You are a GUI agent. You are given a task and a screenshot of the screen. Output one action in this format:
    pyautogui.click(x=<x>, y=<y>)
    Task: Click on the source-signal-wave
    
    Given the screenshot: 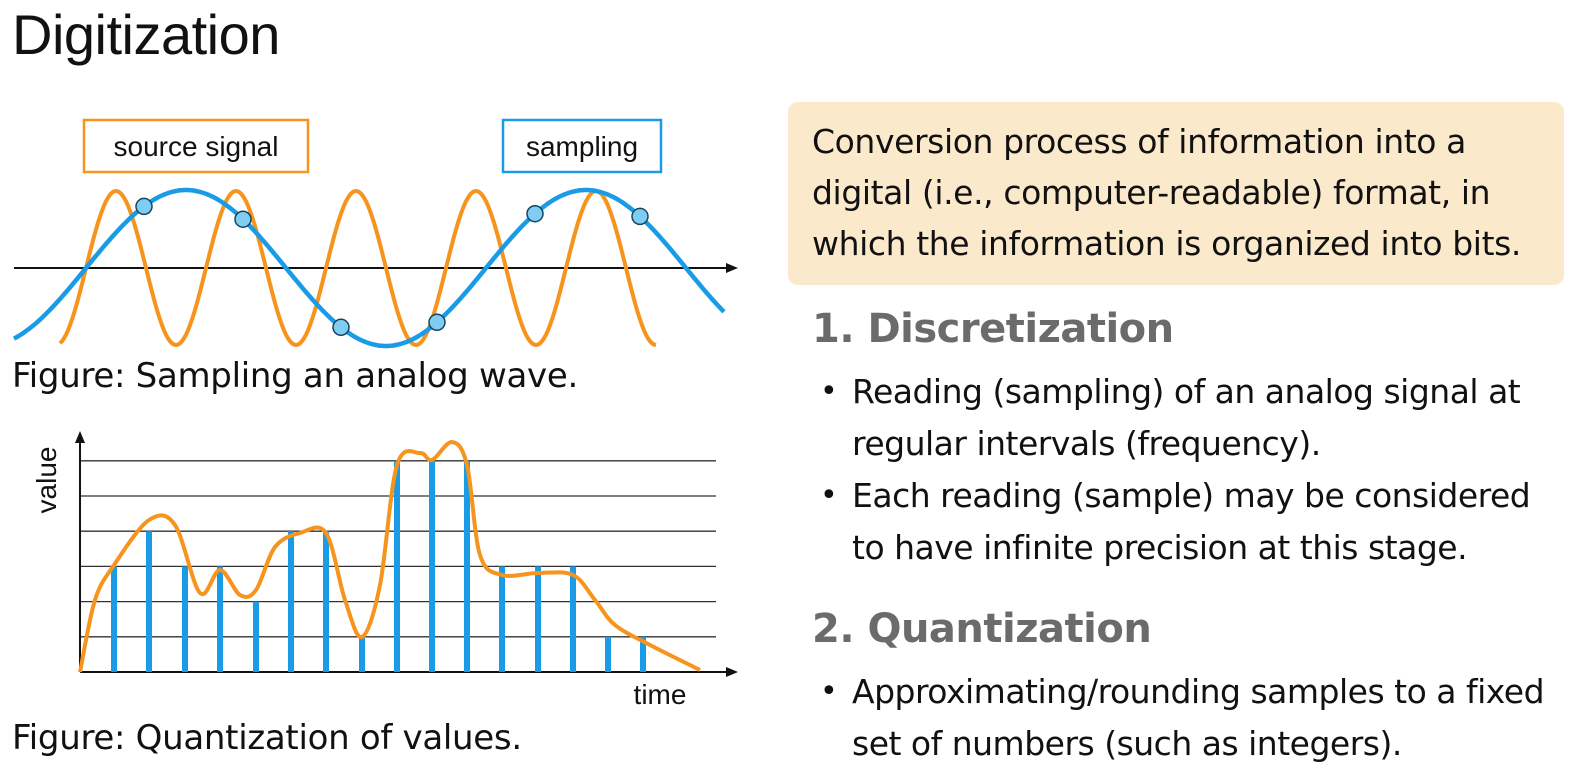 What is the action you would take?
    pyautogui.click(x=357, y=268)
    